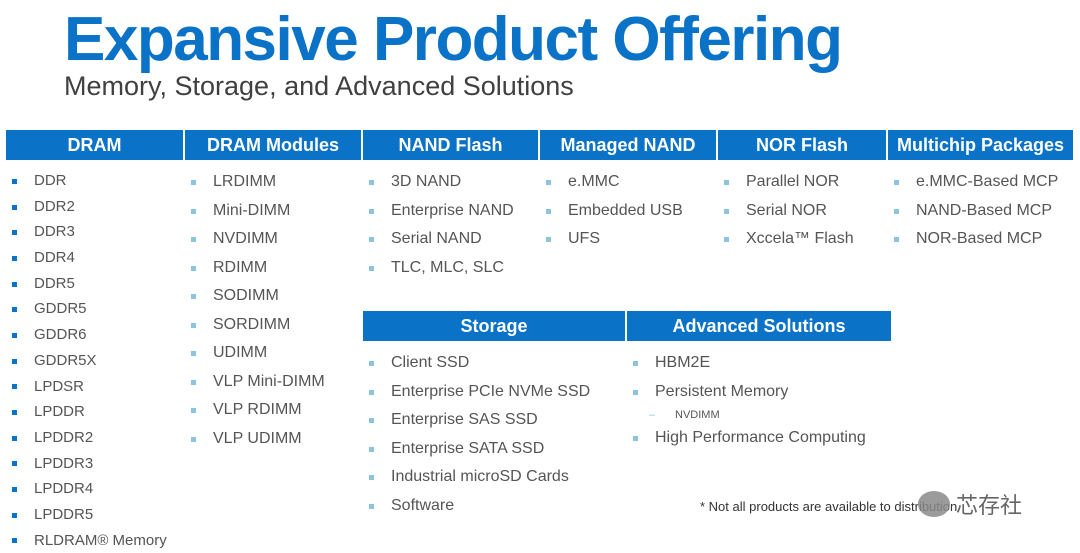 This screenshot has width=1080, height=553. I want to click on header-dram: DRAM, so click(94, 145).